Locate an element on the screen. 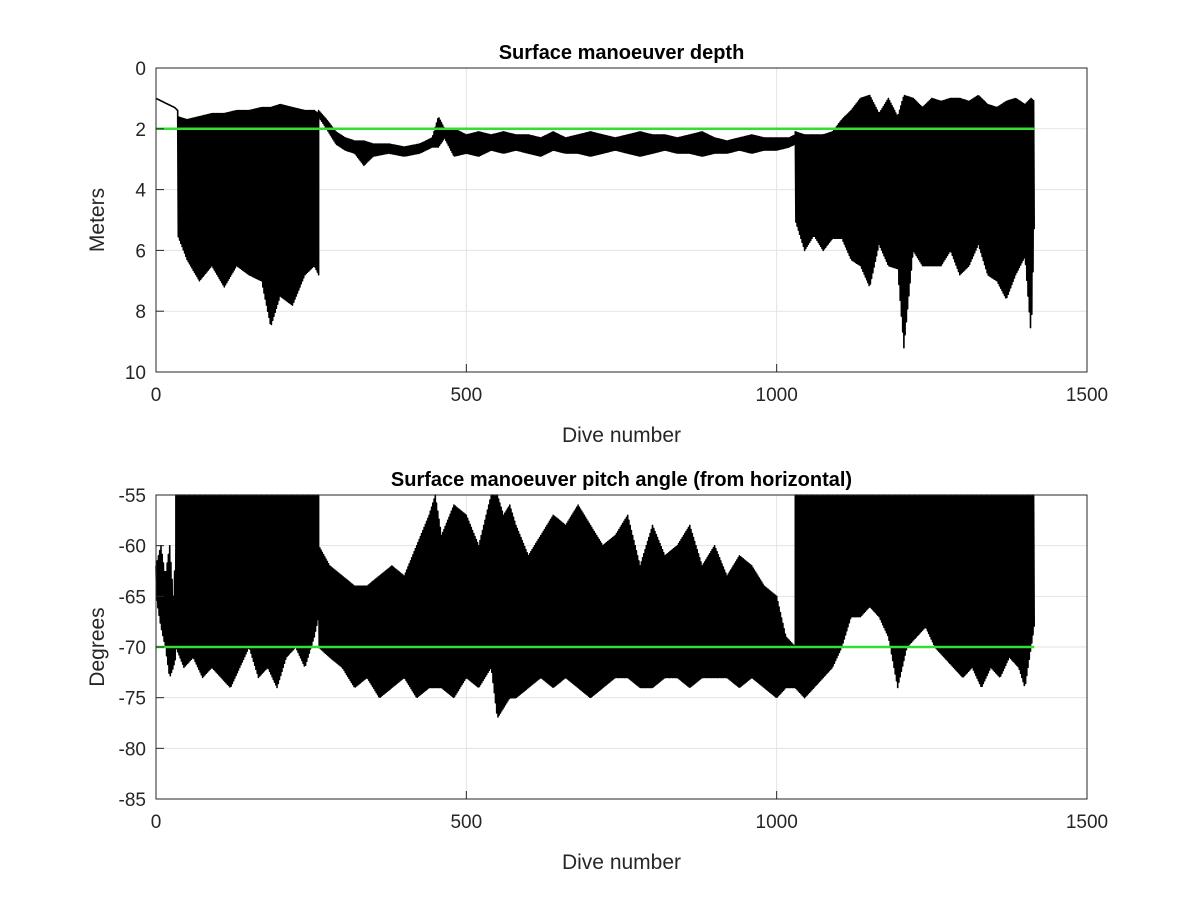 Image resolution: width=1200 pixels, height=900 pixels. pitch-x-tick-label: 1000 is located at coordinates (777, 822).